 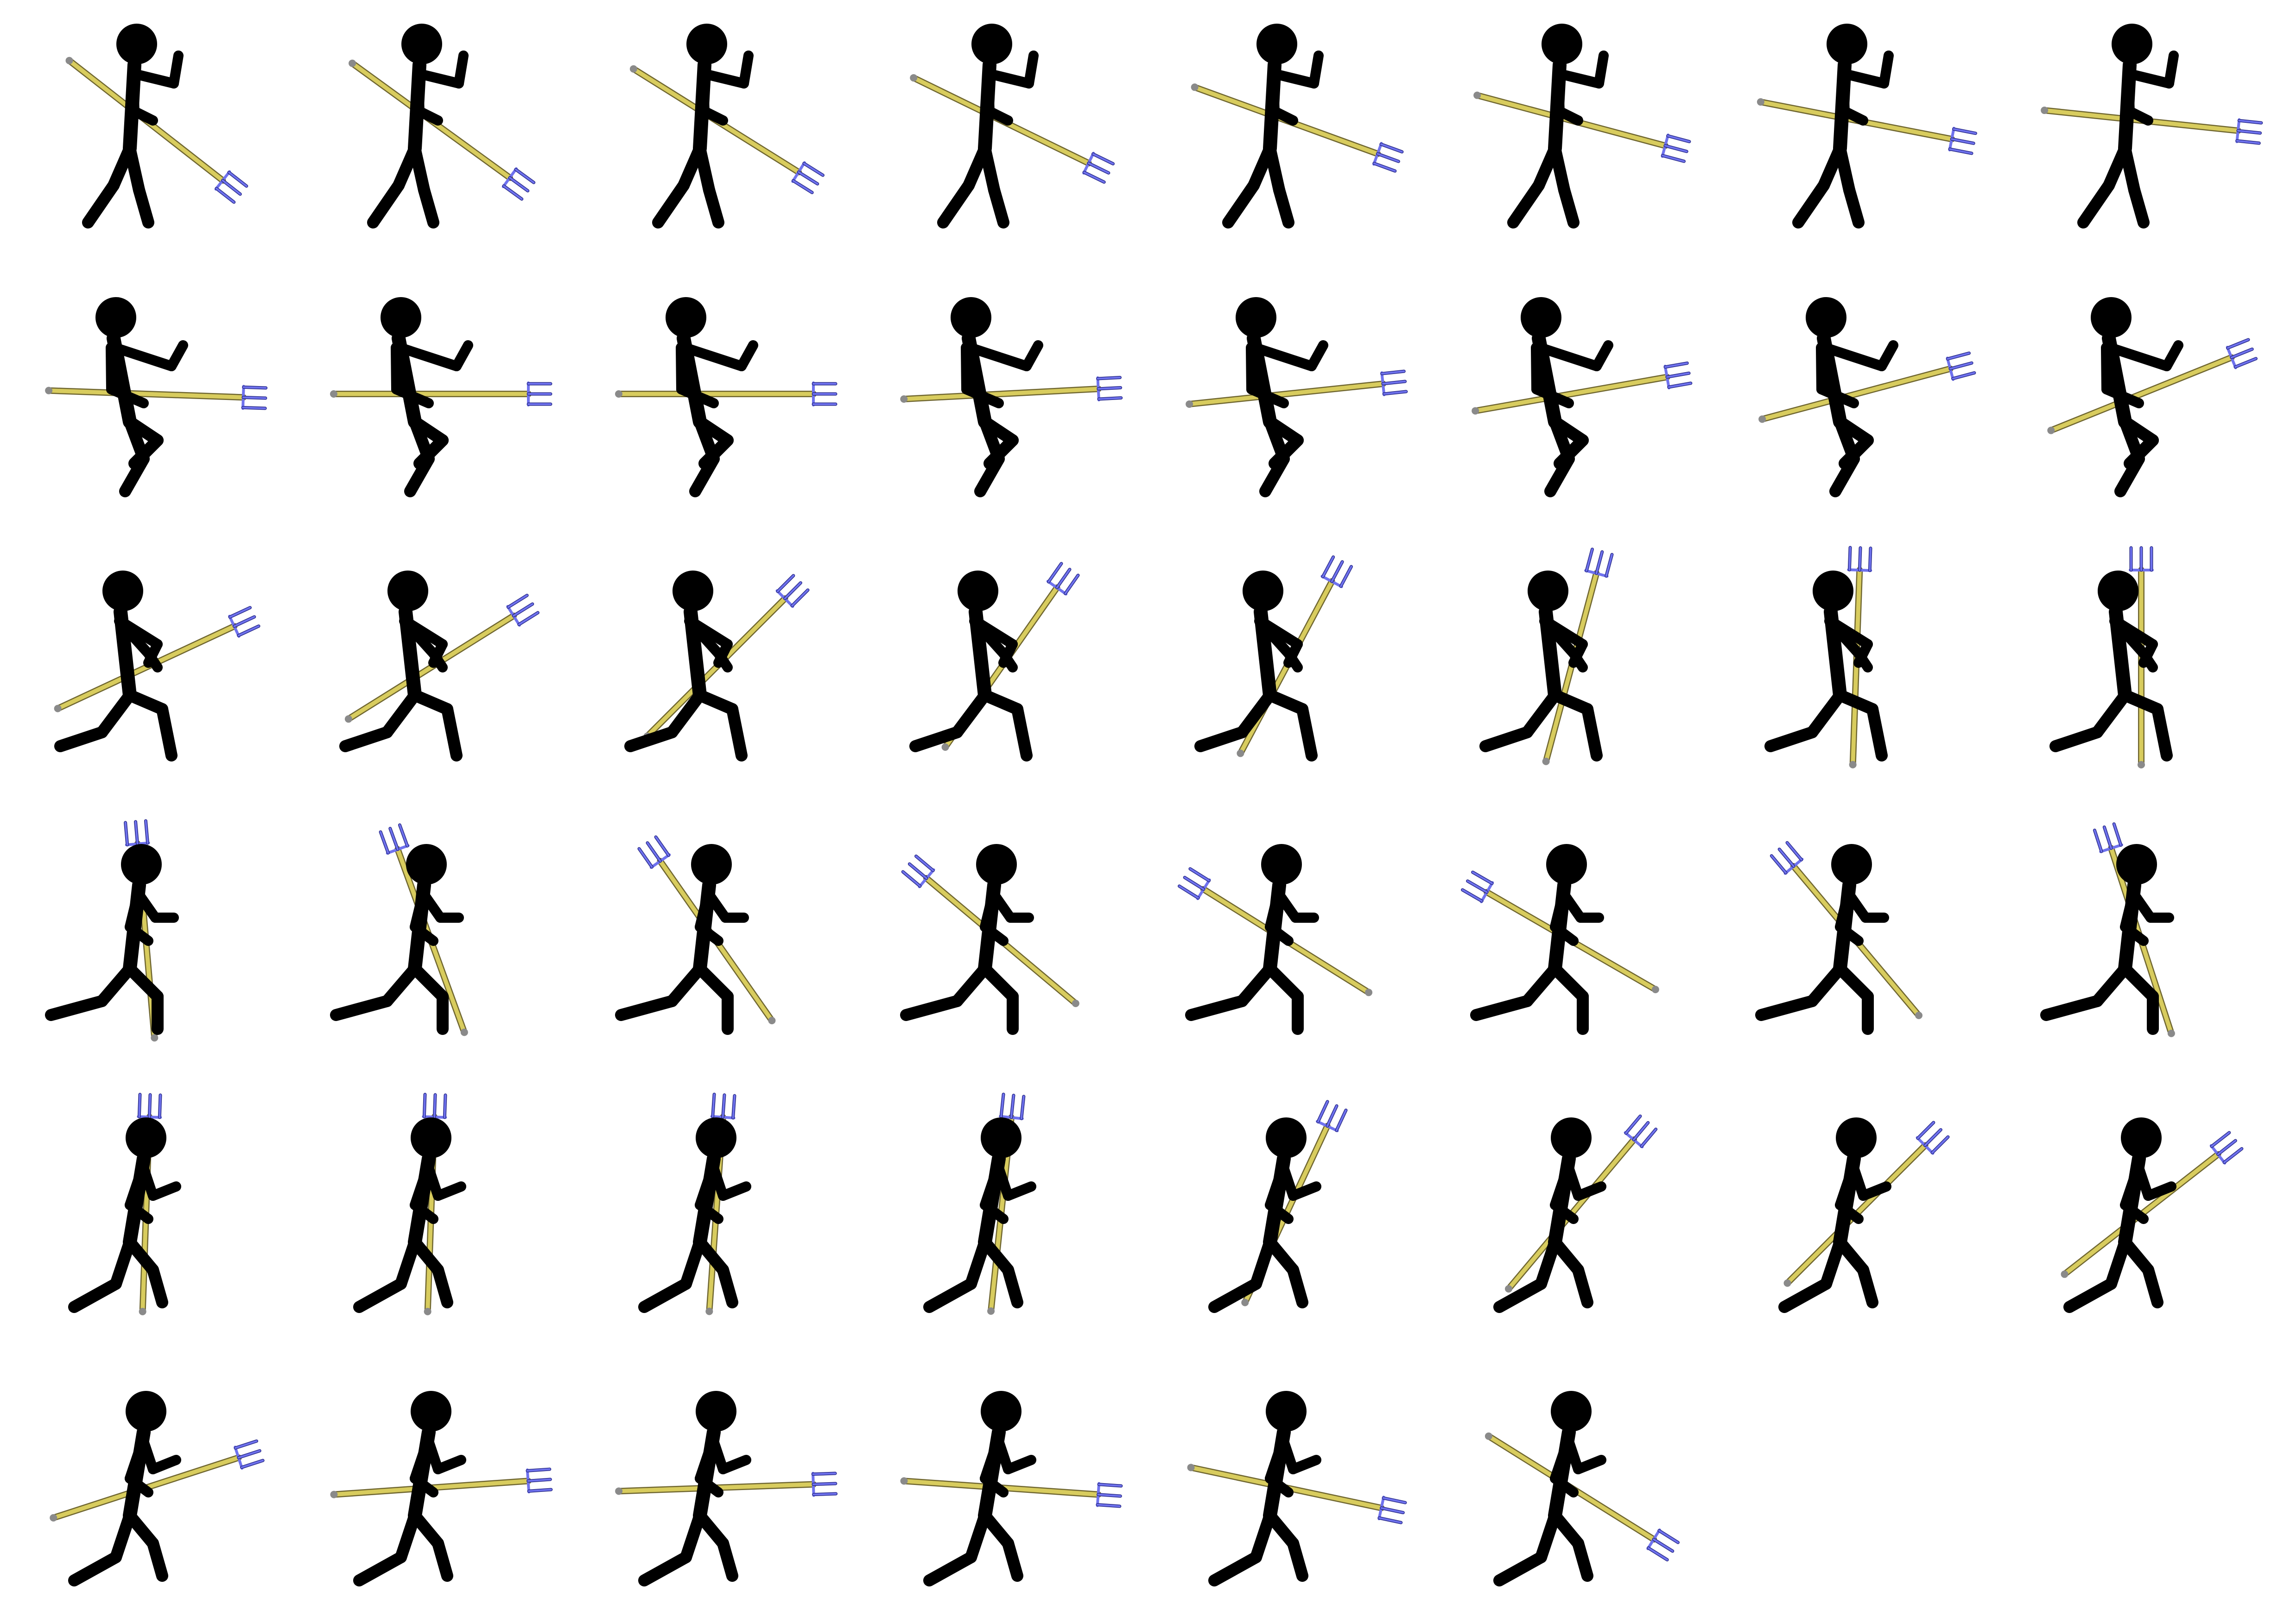 I want to click on trident-shaft, so click(x=1286, y=393).